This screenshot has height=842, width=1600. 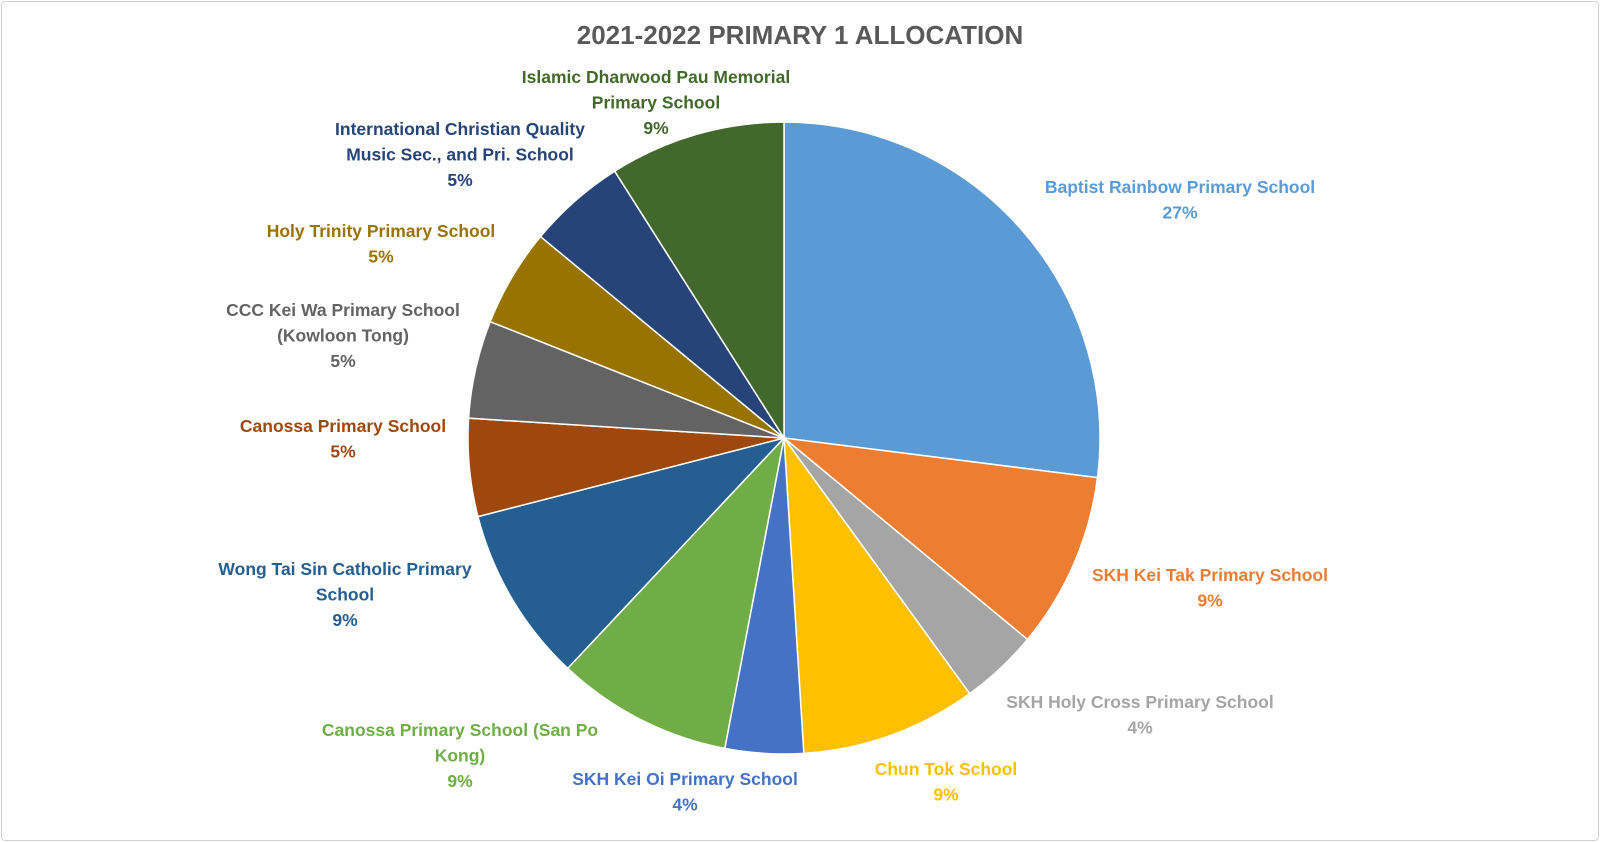 I want to click on slice-label: Wong Tai Sin Catholic Primary School 9%, so click(x=344, y=594).